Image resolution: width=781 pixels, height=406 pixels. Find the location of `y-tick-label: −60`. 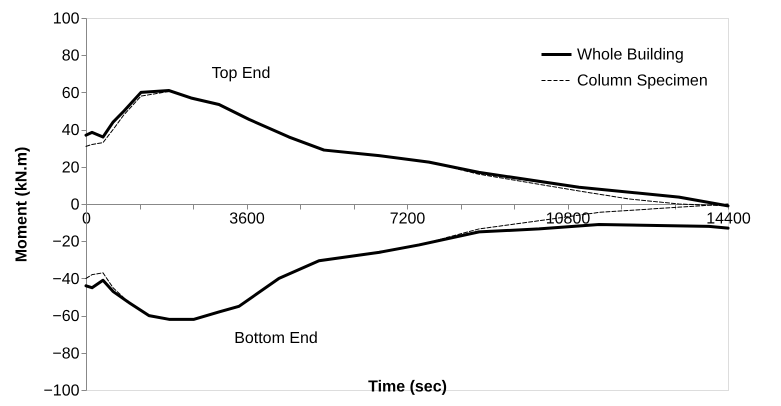

y-tick-label: −60 is located at coordinates (66, 317).